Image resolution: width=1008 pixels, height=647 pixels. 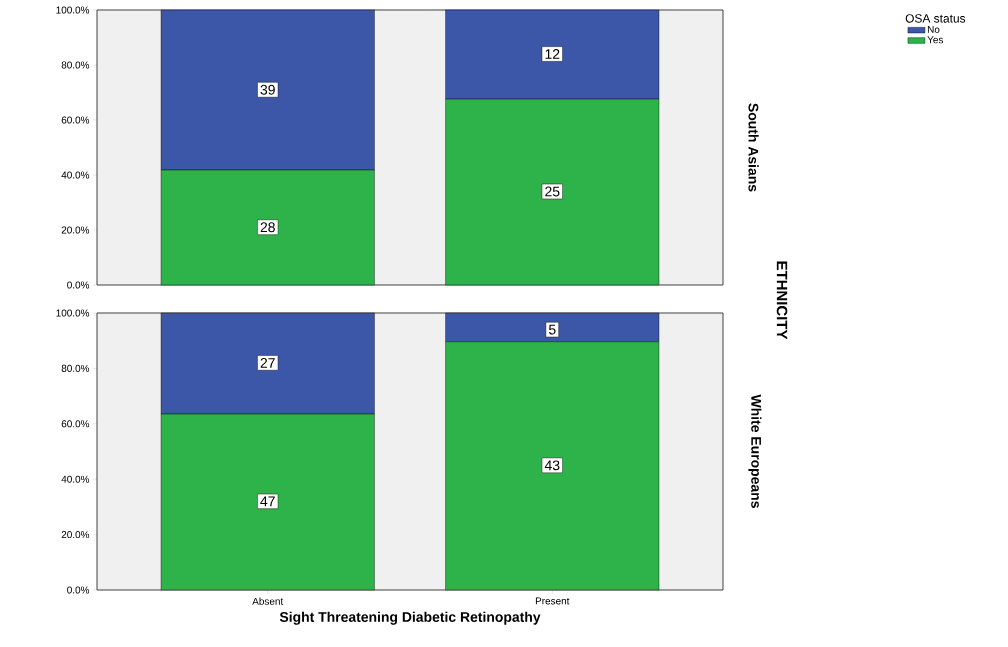 I want to click on legend-title: OSA status, so click(x=935, y=18).